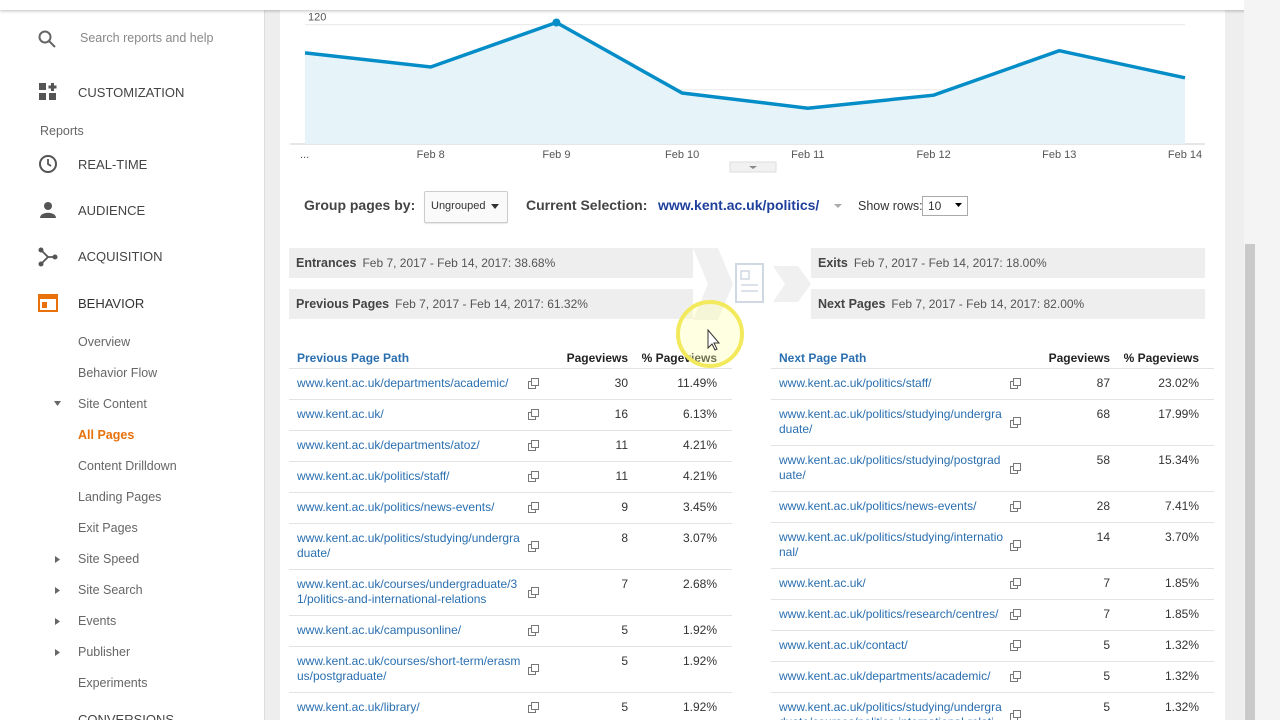 The image size is (1280, 720). I want to click on x-tick-label: Feb 10, so click(682, 155).